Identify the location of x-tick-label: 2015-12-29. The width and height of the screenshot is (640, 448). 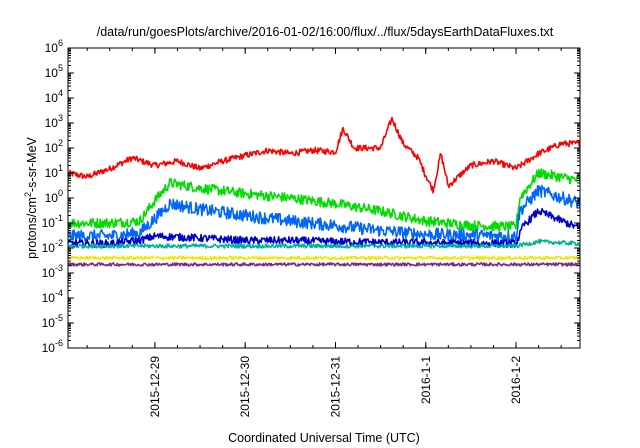
(155, 387).